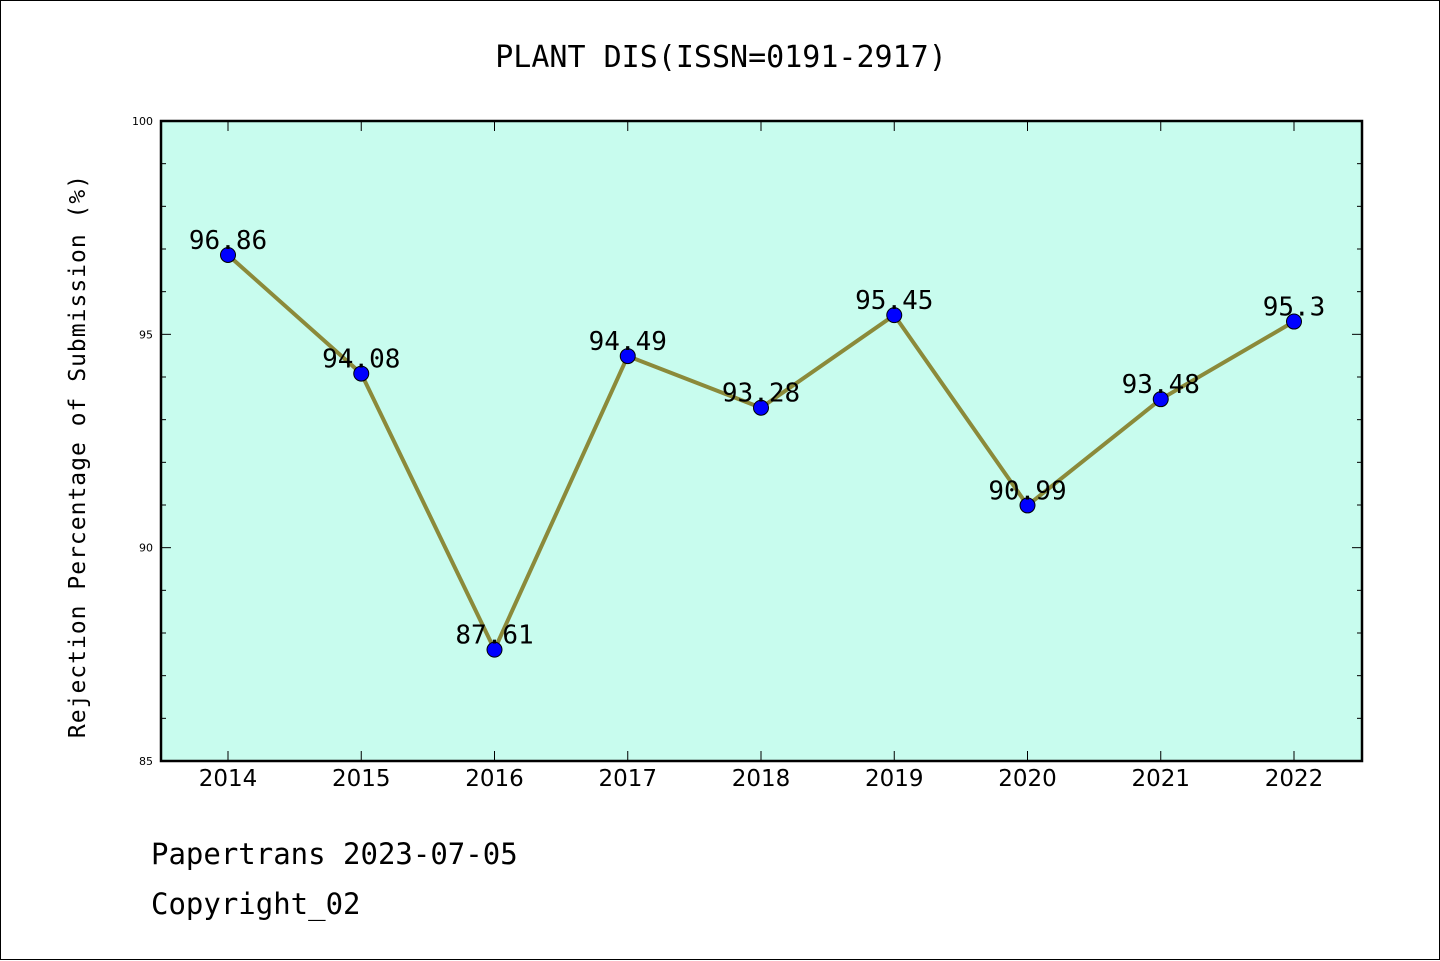 This screenshot has width=1440, height=961. Describe the element at coordinates (1027, 779) in the screenshot. I see `x-tick-label: 2020` at that location.